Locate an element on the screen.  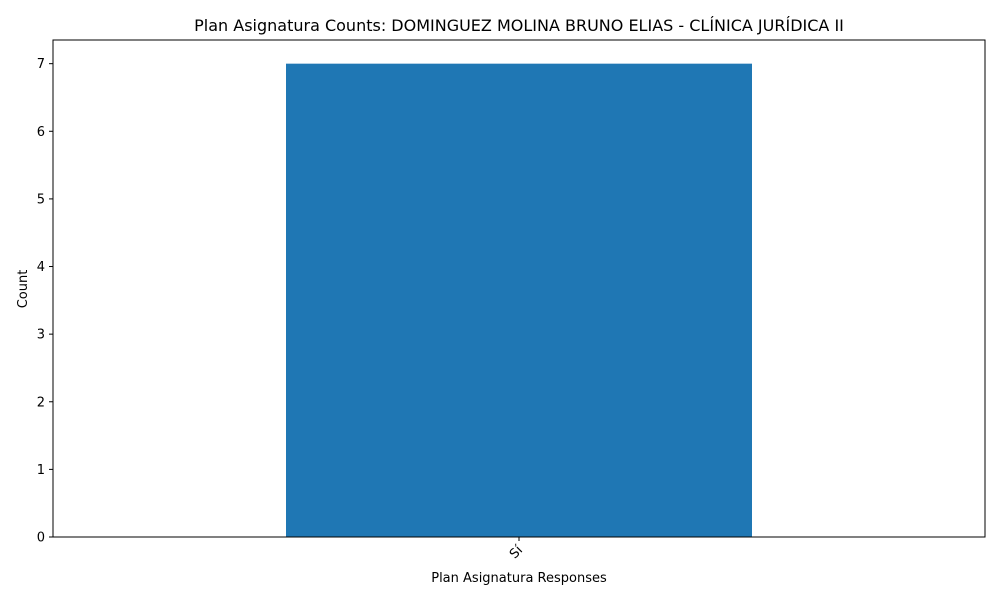
y-tick-label-6: 6 is located at coordinates (41, 132).